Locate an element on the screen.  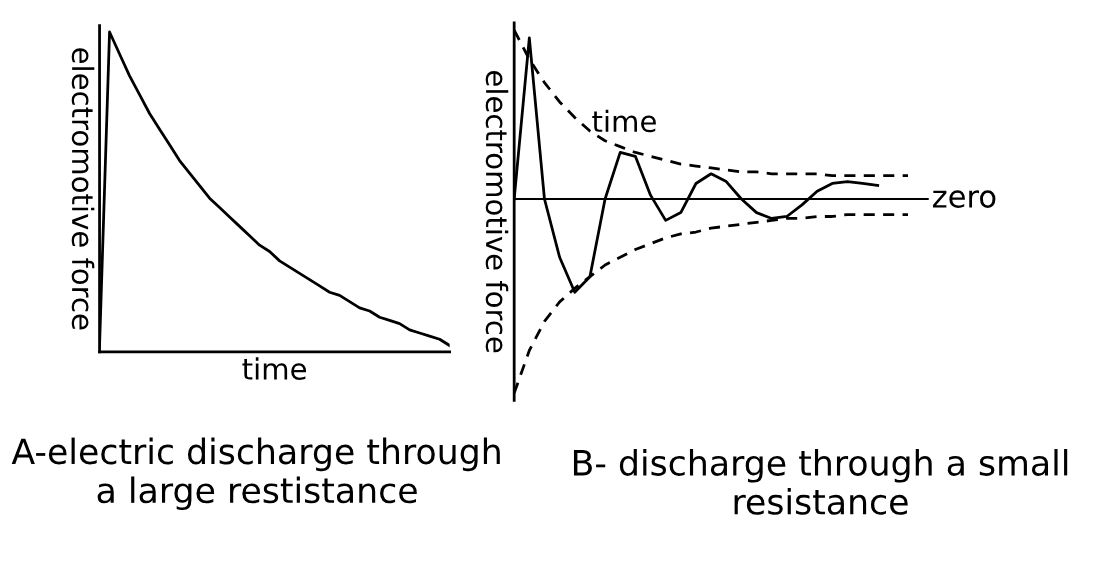
text: A-electric discharge through a large restistance is located at coordinates (255, 474).